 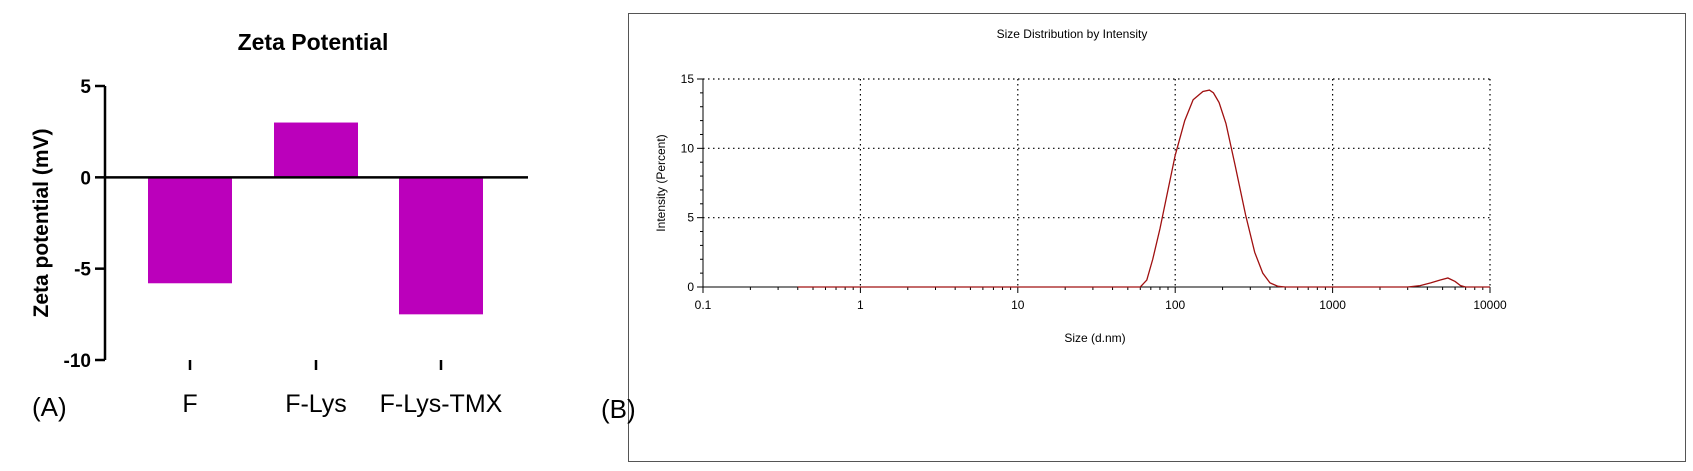 What do you see at coordinates (82, 270) in the screenshot?
I see `y-tick-label: -5` at bounding box center [82, 270].